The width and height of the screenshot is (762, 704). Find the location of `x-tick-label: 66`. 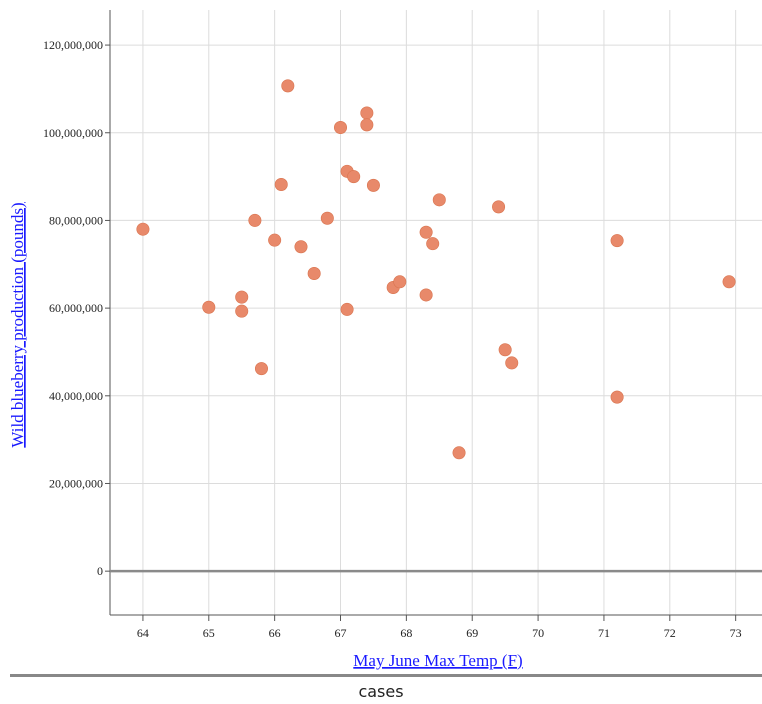

x-tick-label: 66 is located at coordinates (275, 633).